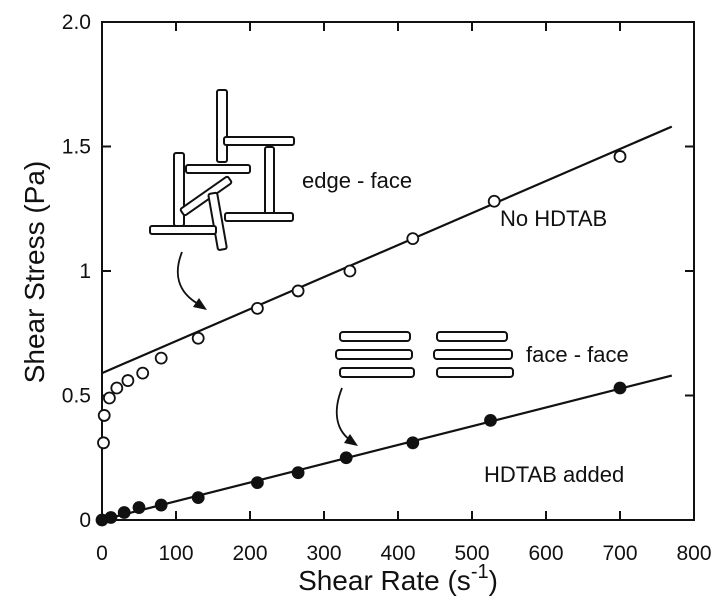 This screenshot has height=605, width=721. What do you see at coordinates (249, 553) in the screenshot?
I see `x-tick-label: 200` at bounding box center [249, 553].